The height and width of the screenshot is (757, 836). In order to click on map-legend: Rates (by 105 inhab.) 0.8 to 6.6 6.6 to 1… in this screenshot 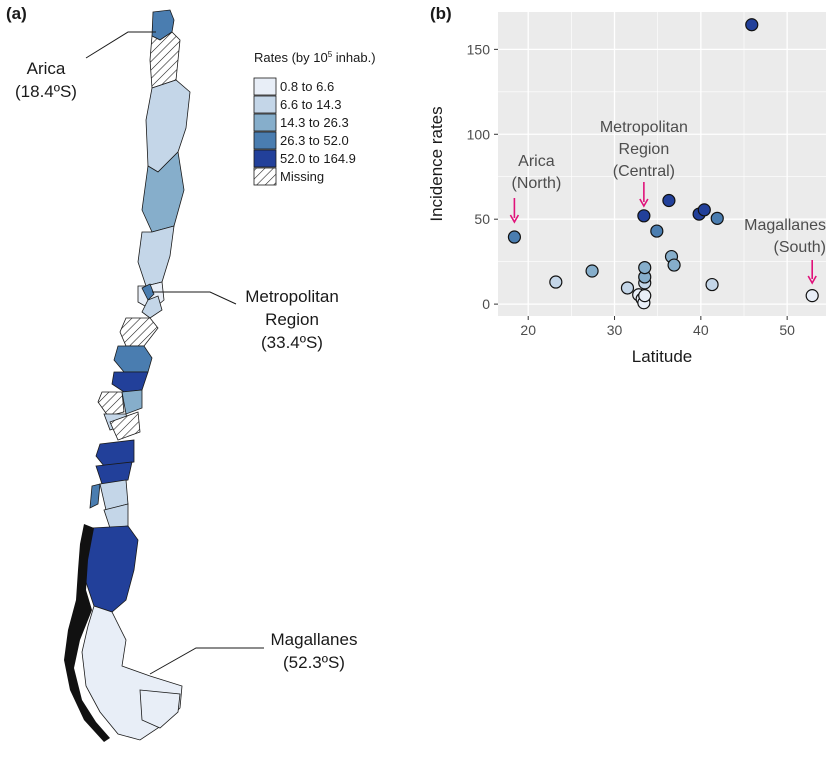, I will do `click(314, 118)`.